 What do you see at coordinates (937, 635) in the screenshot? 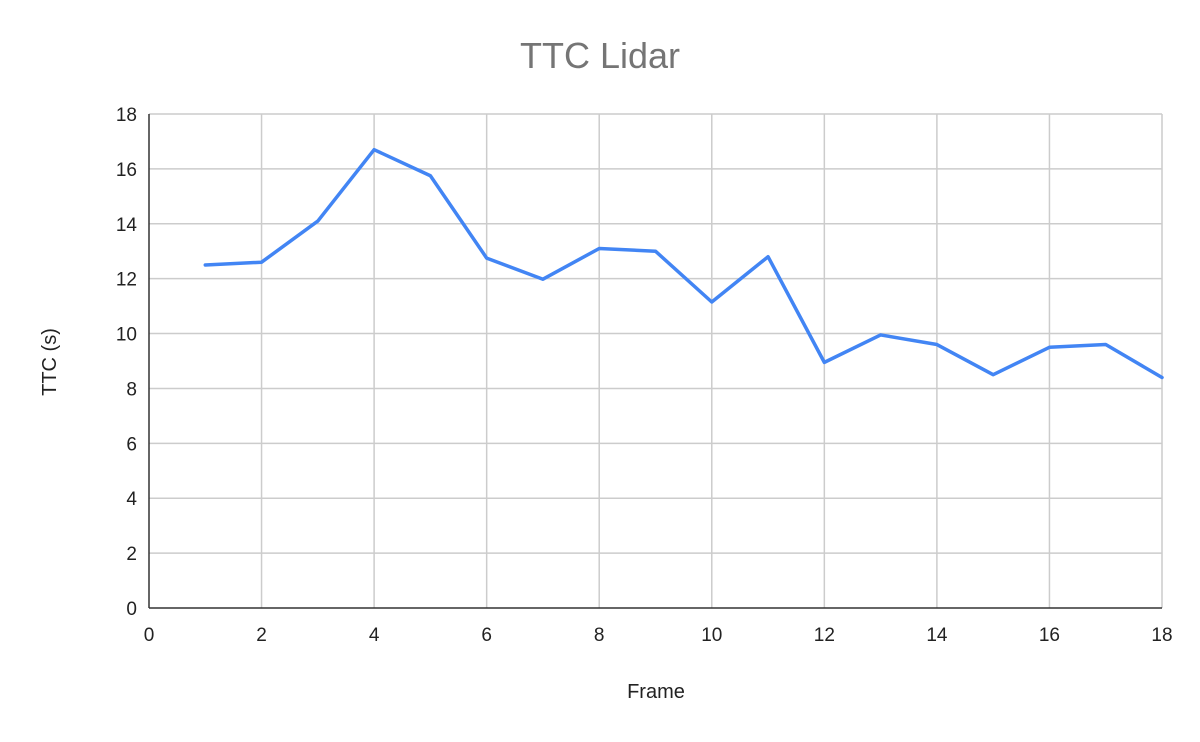
I see `x-tick-label: 14` at bounding box center [937, 635].